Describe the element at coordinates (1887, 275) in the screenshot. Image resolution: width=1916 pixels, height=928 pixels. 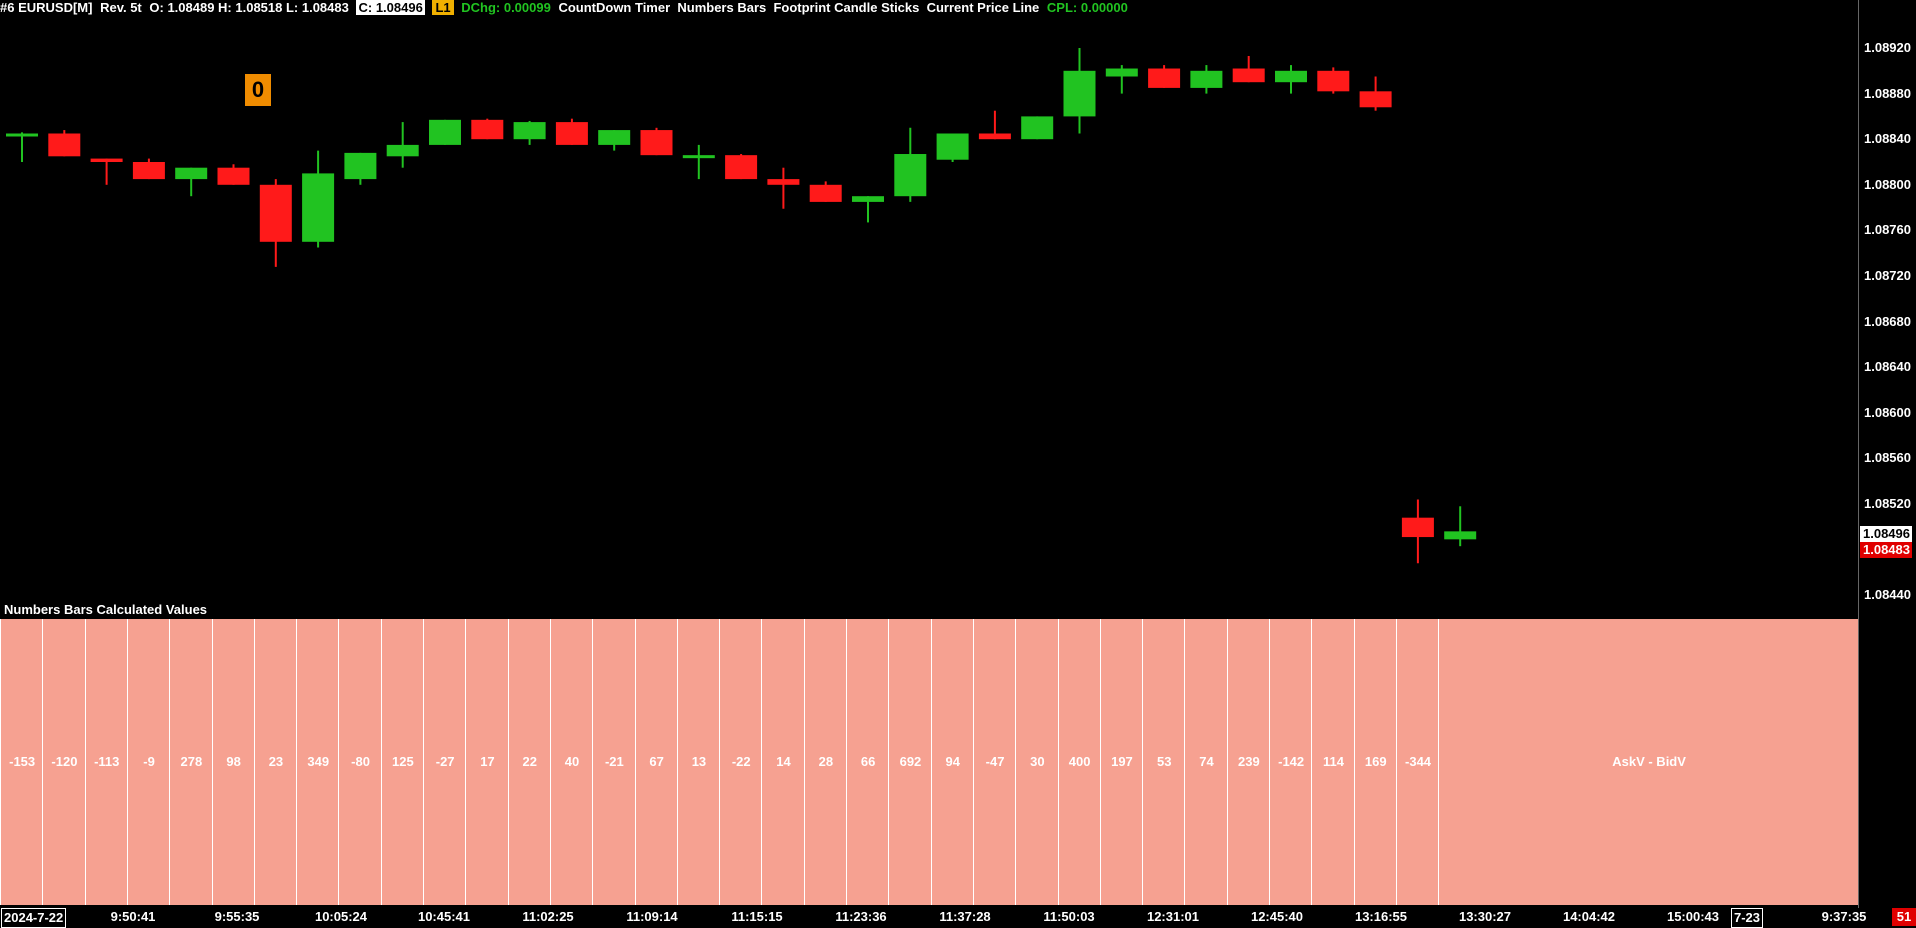
I see `price-tick-label: 1.08720` at that location.